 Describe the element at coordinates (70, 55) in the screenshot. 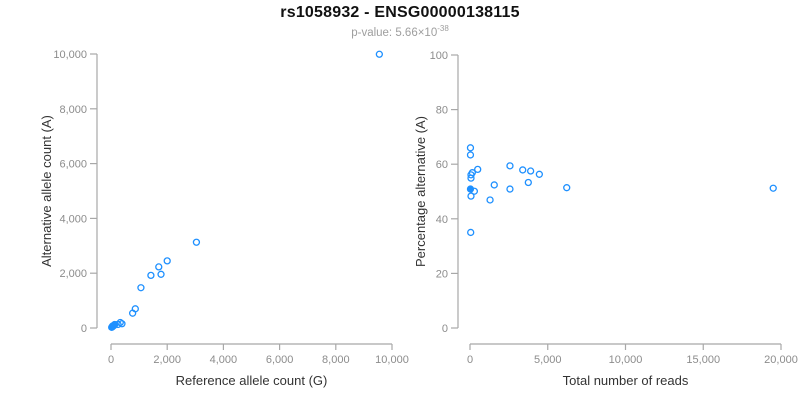

I see `y-tick-label: 10,000` at that location.